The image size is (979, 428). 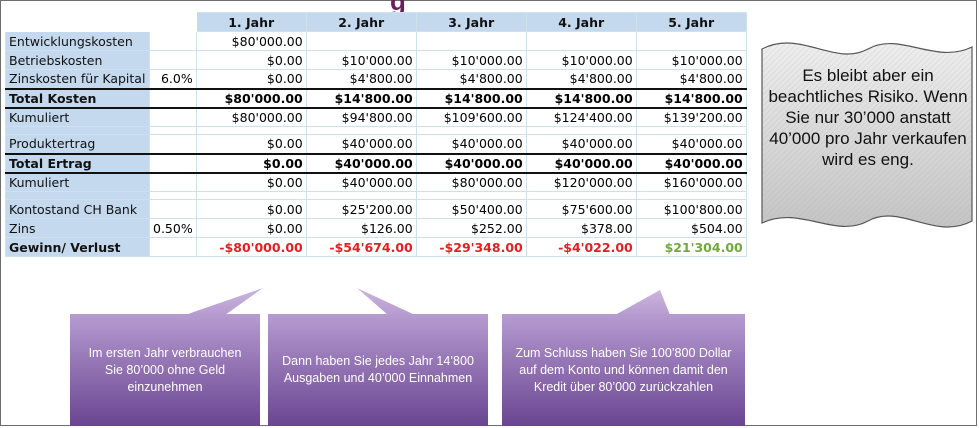 I want to click on value-cell: $109'600.00, so click(x=471, y=117).